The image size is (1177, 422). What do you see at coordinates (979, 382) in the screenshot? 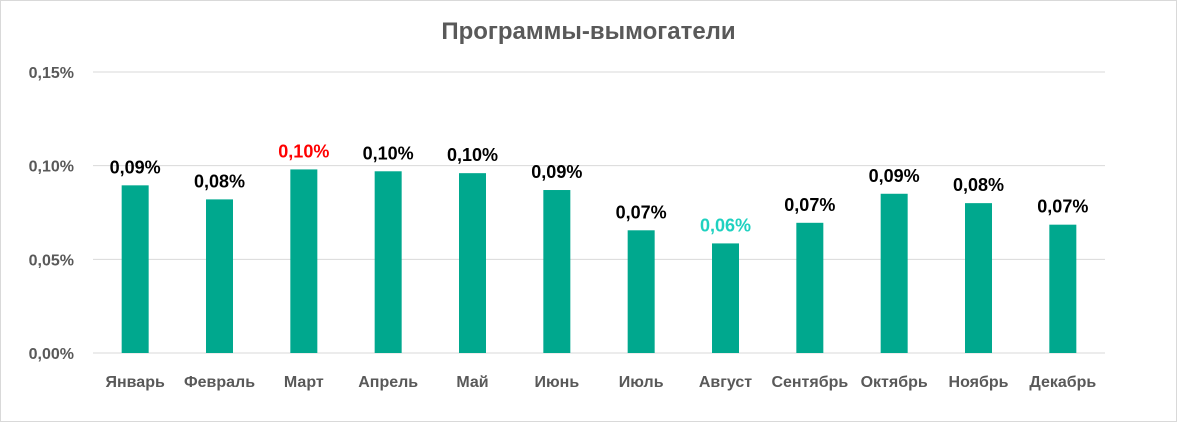
I see `x-category-label: Ноябрь` at bounding box center [979, 382].